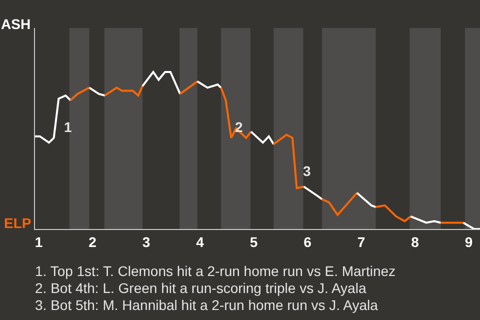 The image size is (480, 320). I want to click on x-tick-label: 5, so click(254, 242).